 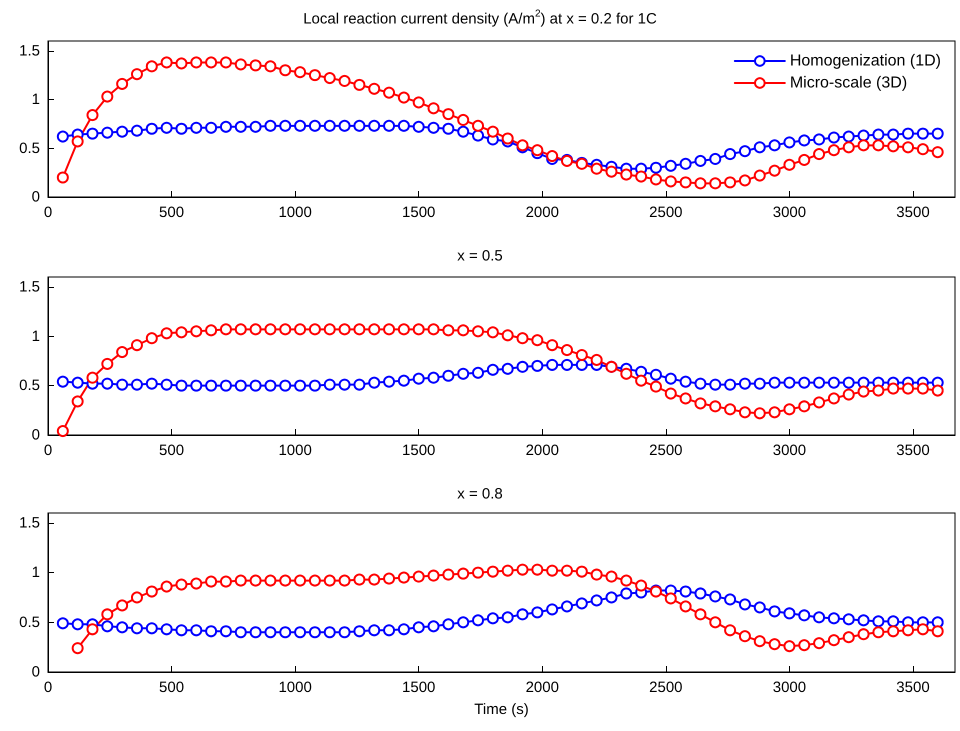 I want to click on x-tick-label: 500, so click(x=171, y=212).